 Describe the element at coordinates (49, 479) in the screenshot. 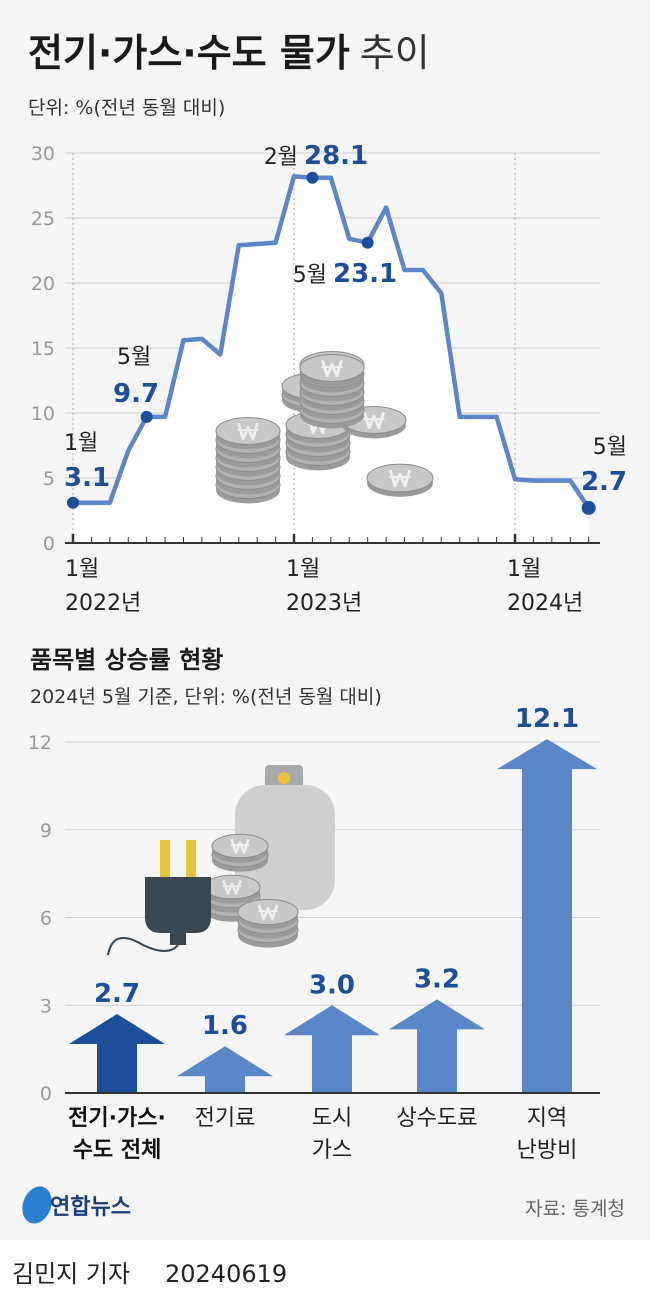

I see `y-tick-label: 5` at that location.